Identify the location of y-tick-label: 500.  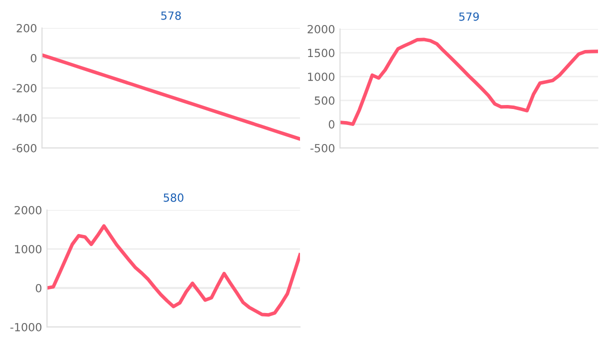
(324, 100).